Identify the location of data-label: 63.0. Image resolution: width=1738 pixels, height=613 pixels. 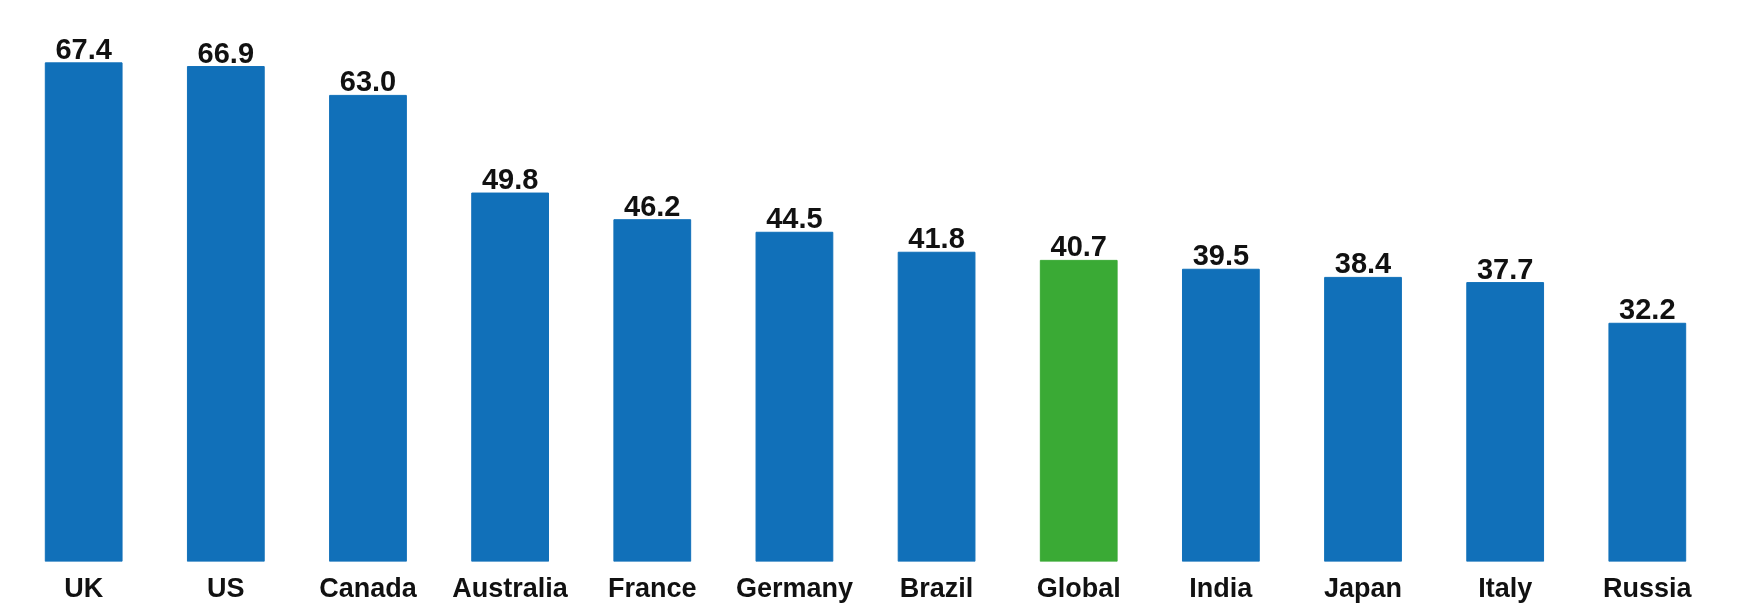
(368, 81).